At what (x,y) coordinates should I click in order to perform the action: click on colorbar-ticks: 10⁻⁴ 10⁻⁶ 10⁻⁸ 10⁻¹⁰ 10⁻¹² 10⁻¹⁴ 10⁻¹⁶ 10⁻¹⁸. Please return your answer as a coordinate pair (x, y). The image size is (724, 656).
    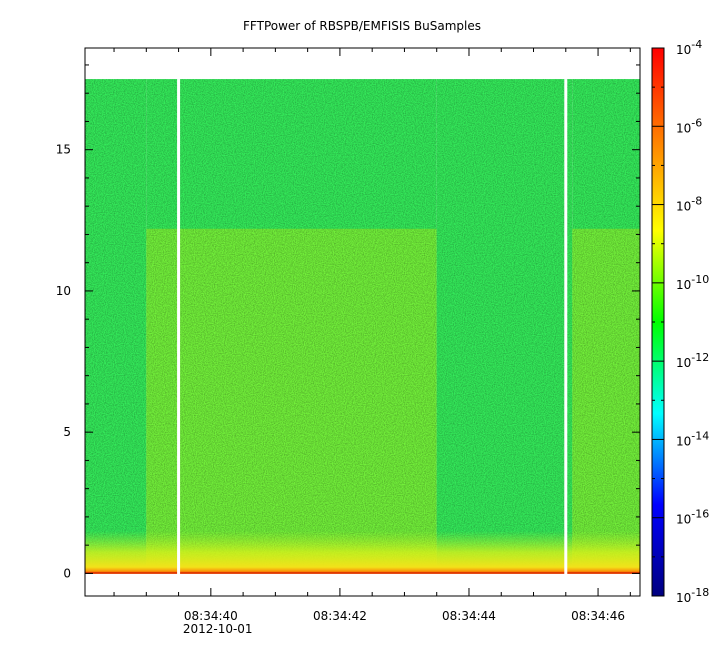
    Looking at the image, I should click on (680, 321).